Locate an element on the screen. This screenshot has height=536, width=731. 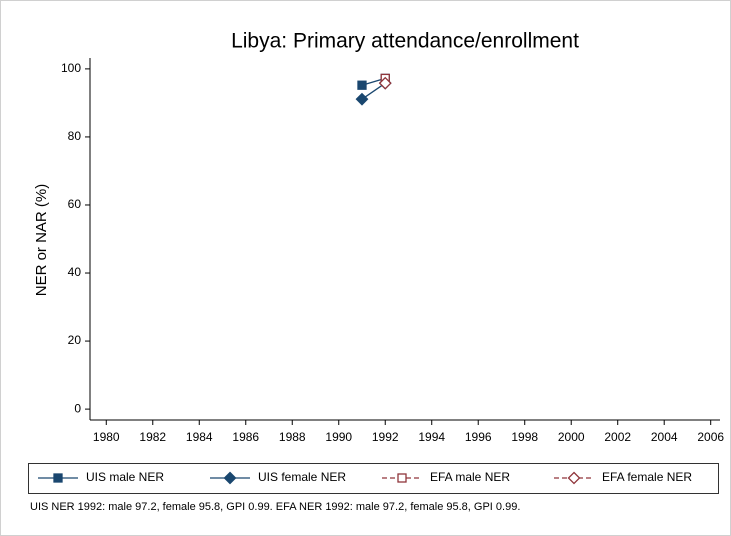
x-tick-label: 1990 is located at coordinates (338, 437).